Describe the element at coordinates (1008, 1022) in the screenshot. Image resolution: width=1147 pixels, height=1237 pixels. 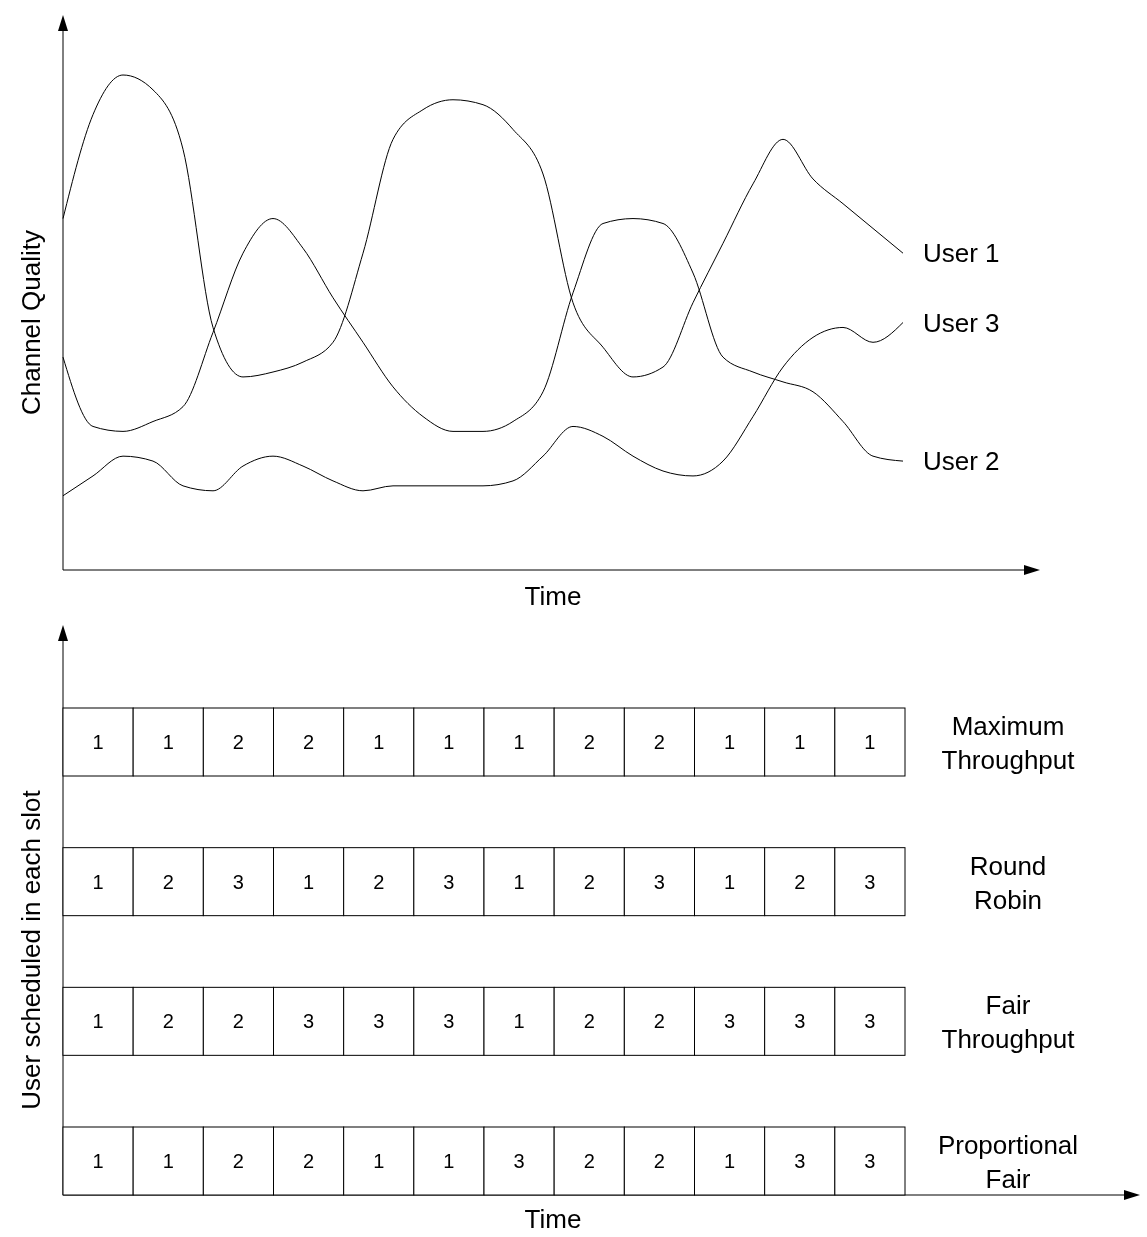
I see `y-tick-label: Fair Throughput` at that location.